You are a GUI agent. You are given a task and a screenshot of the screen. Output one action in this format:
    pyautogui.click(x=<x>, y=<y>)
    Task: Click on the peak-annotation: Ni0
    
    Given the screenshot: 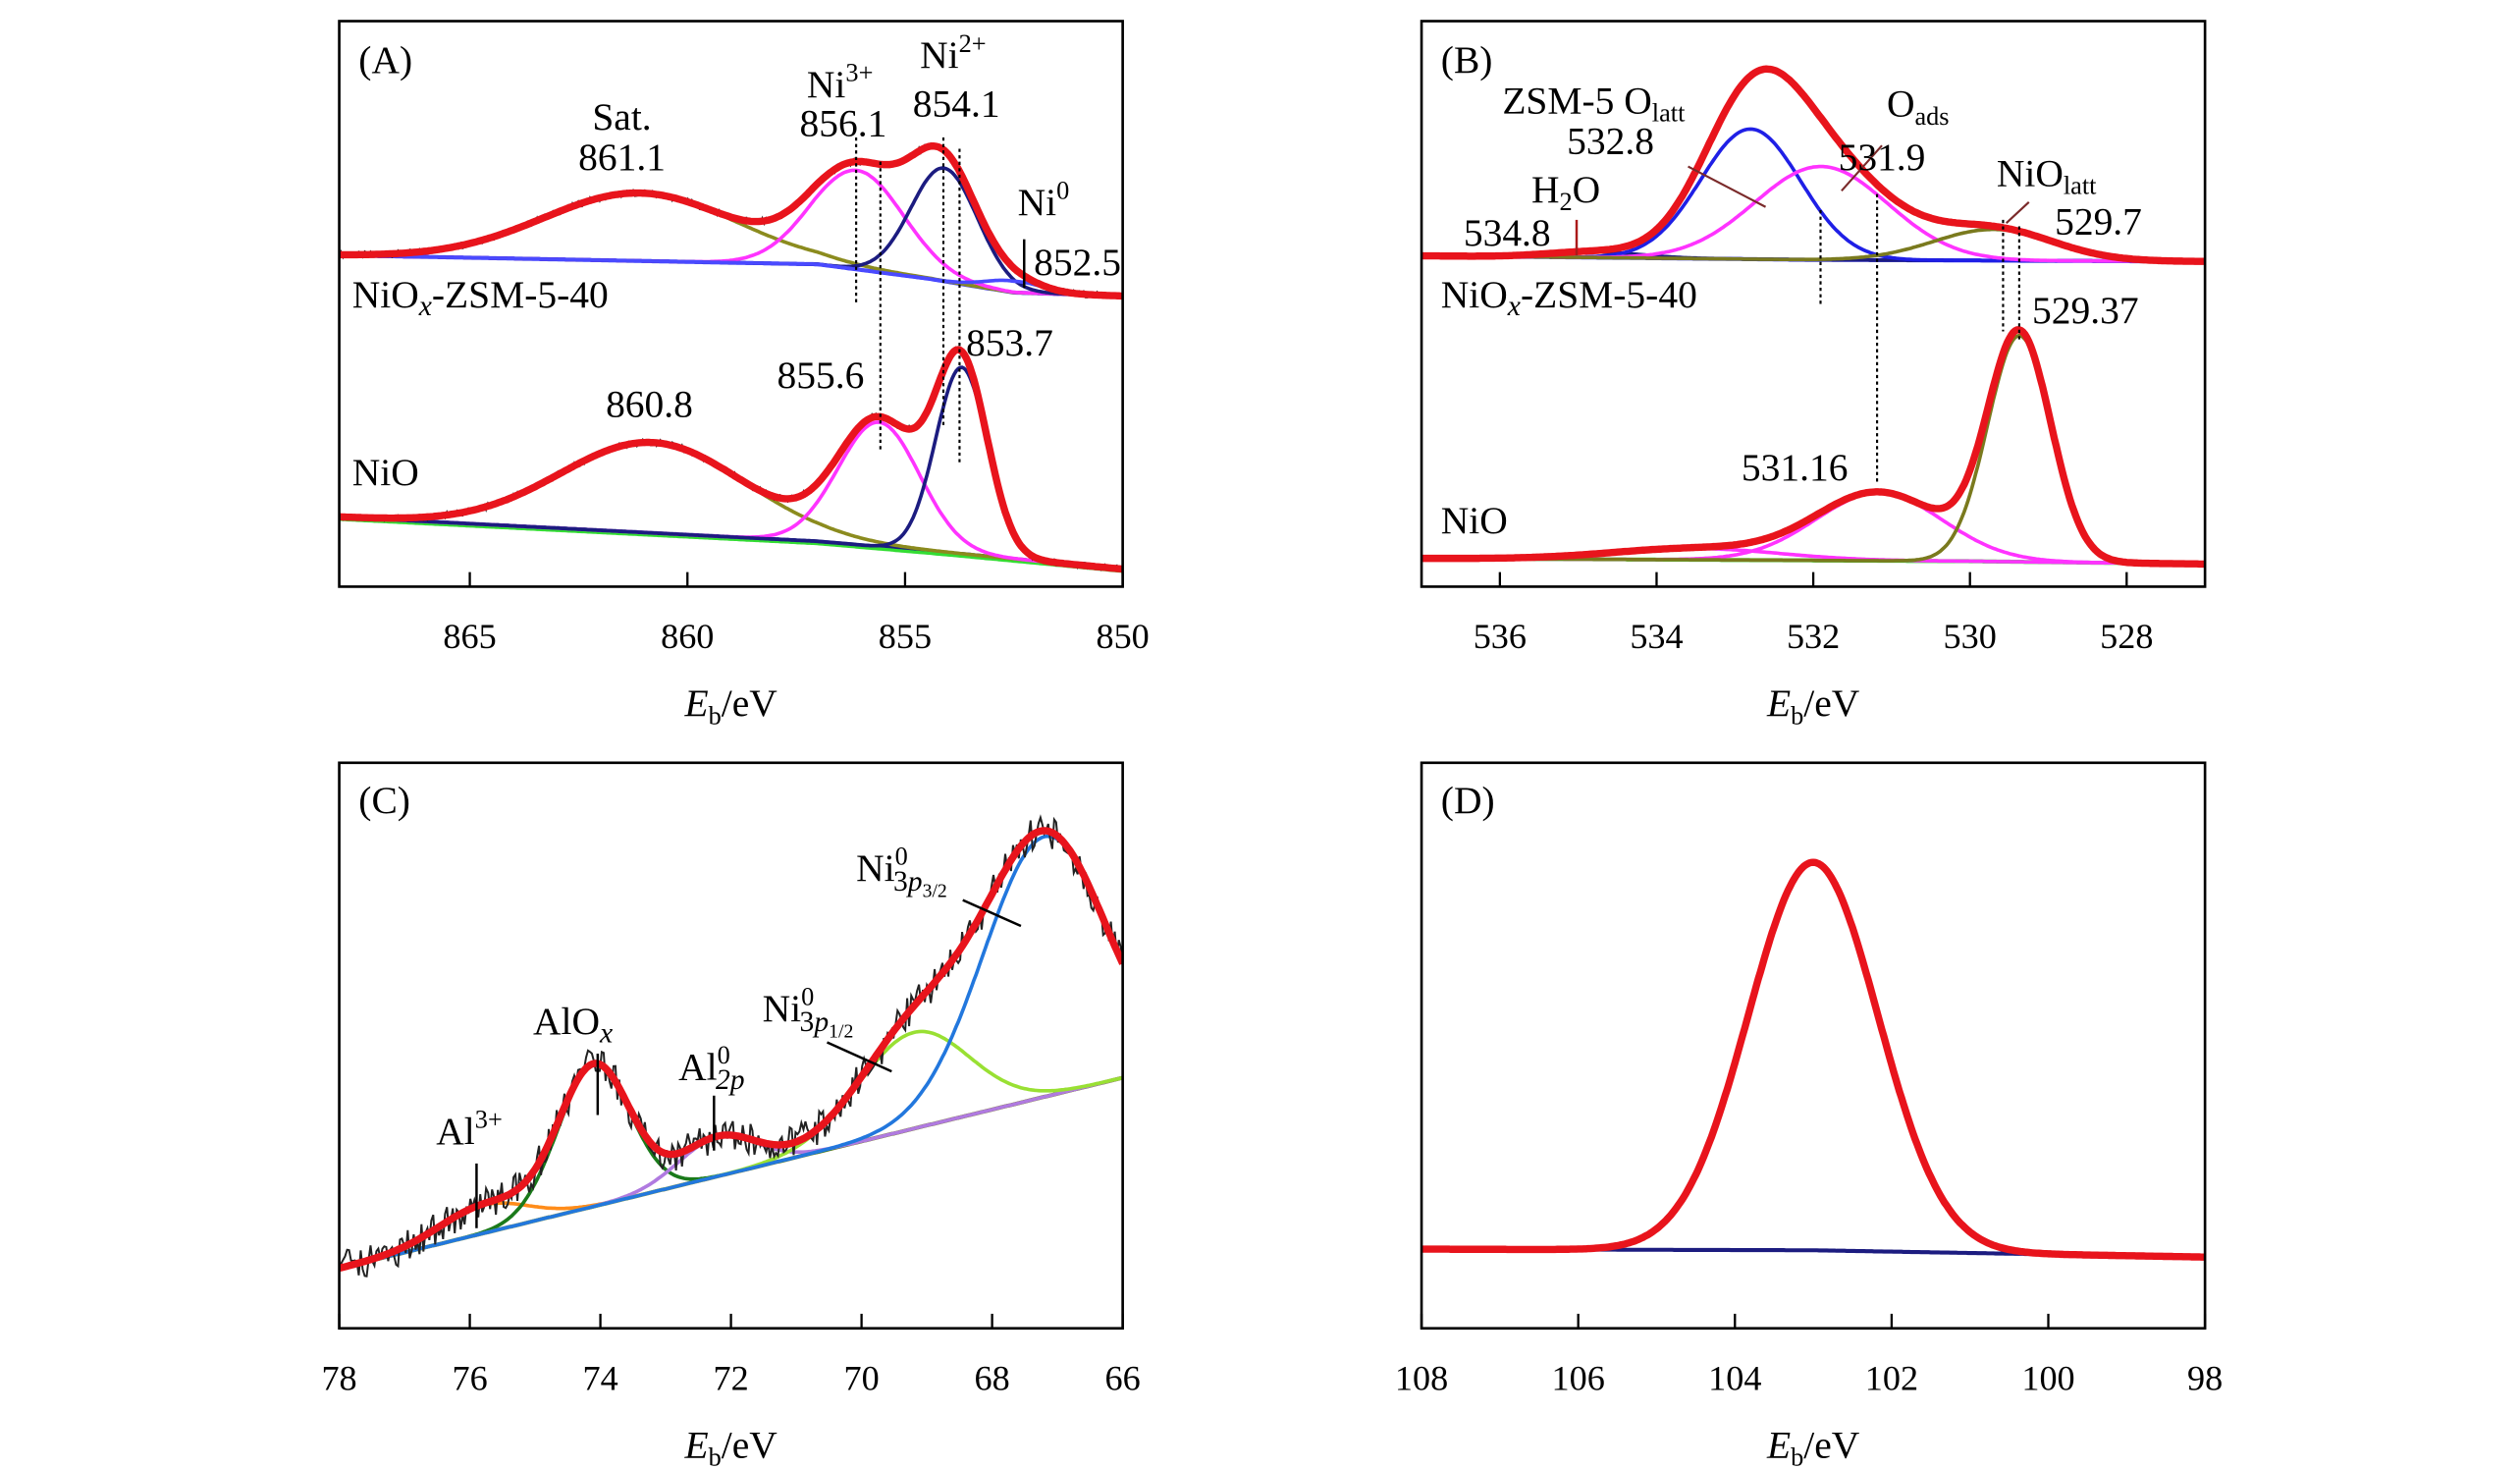 What is the action you would take?
    pyautogui.click(x=1044, y=200)
    